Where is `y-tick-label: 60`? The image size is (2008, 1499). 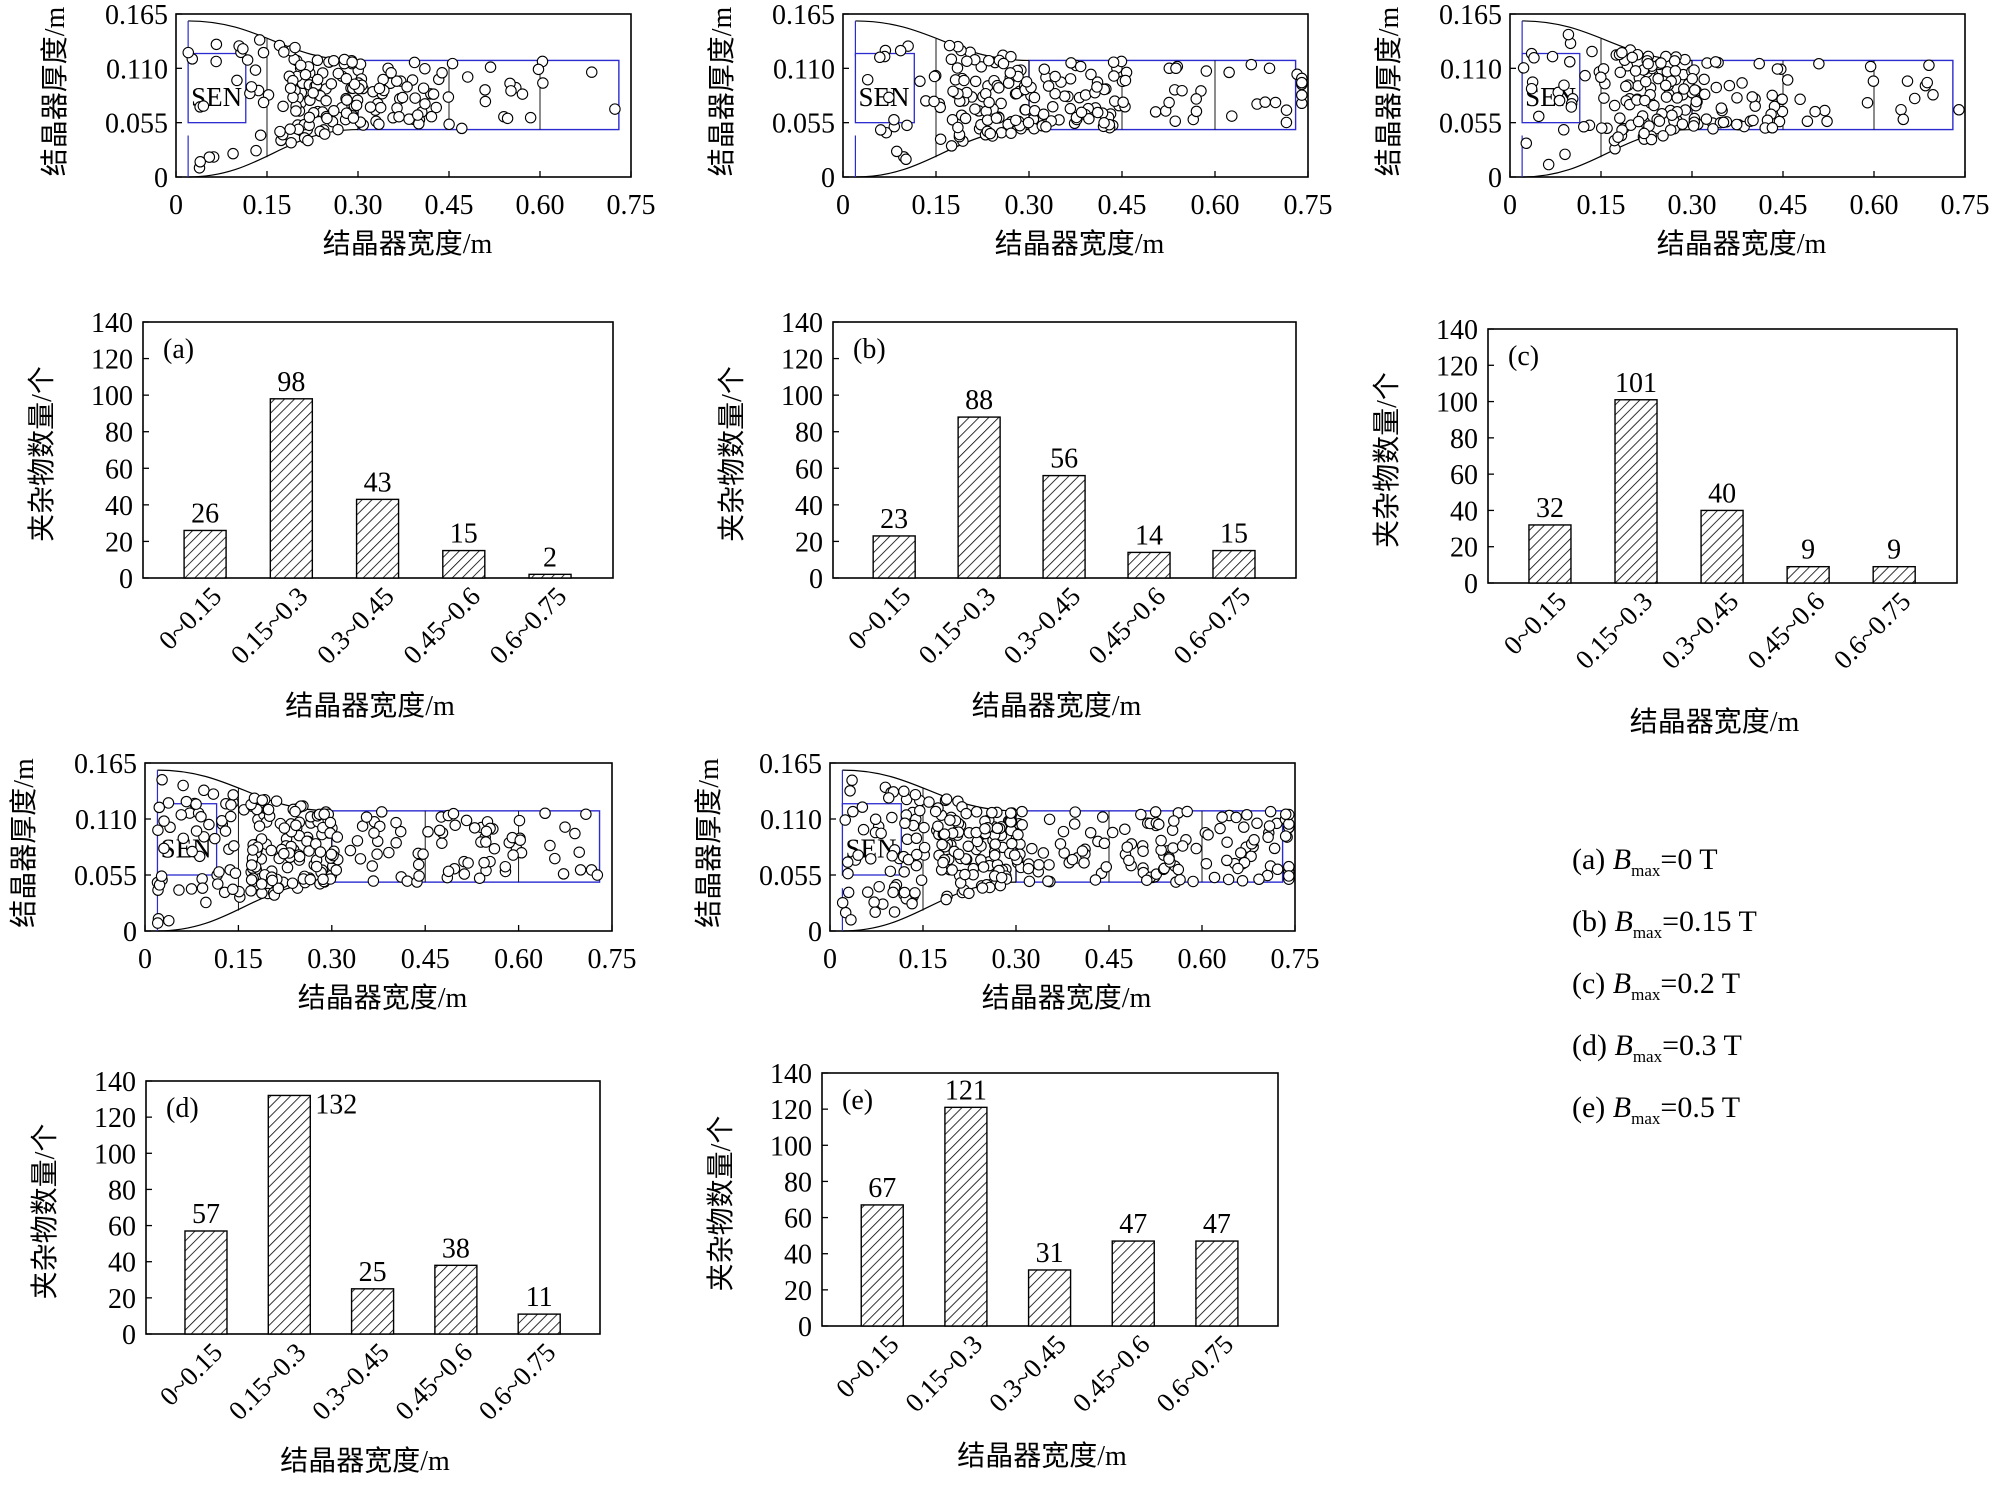
y-tick-label: 60 is located at coordinates (1464, 475).